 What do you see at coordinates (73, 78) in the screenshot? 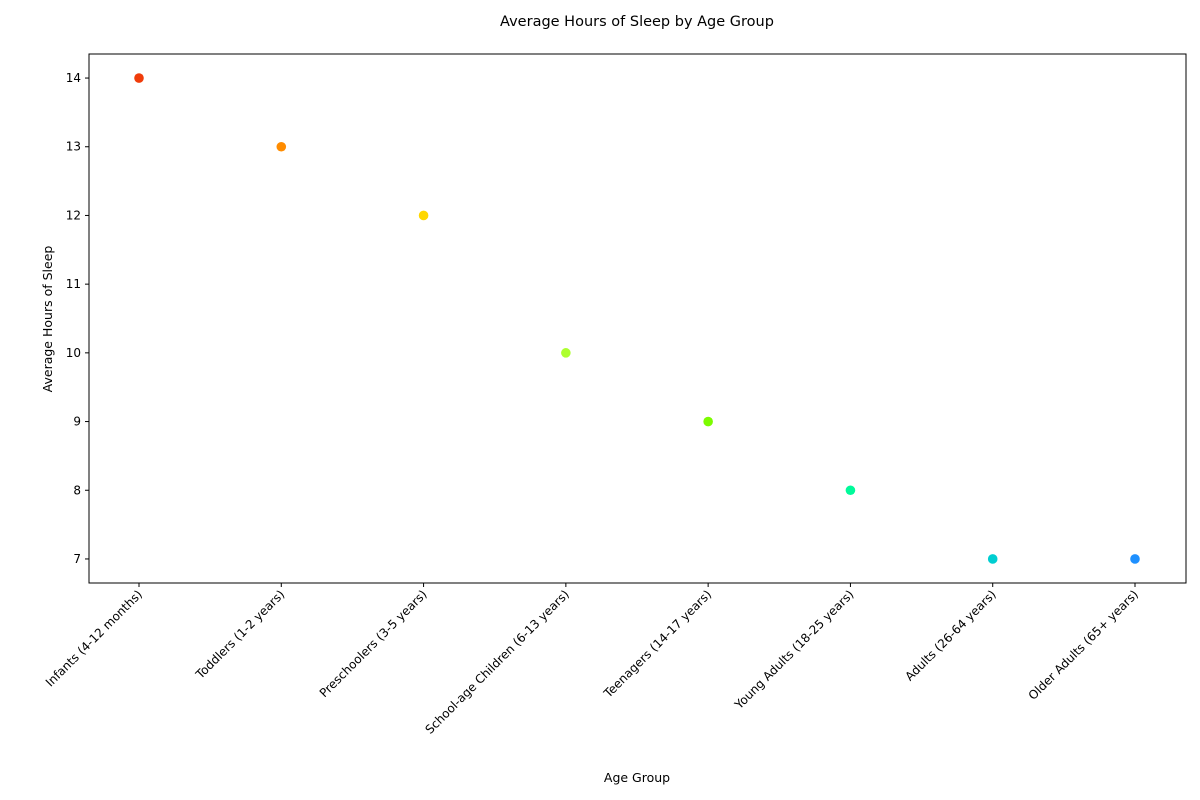
I see `y-tick-label: 14` at bounding box center [73, 78].